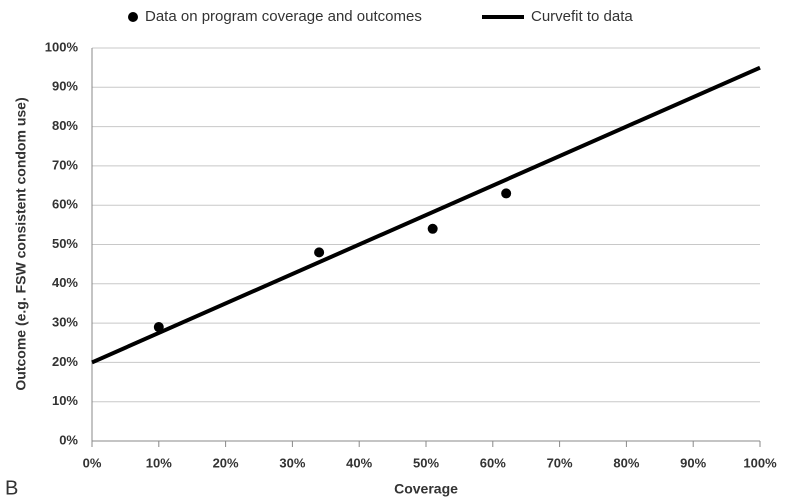 The height and width of the screenshot is (503, 796). I want to click on x-tick-label: 10%, so click(159, 462).